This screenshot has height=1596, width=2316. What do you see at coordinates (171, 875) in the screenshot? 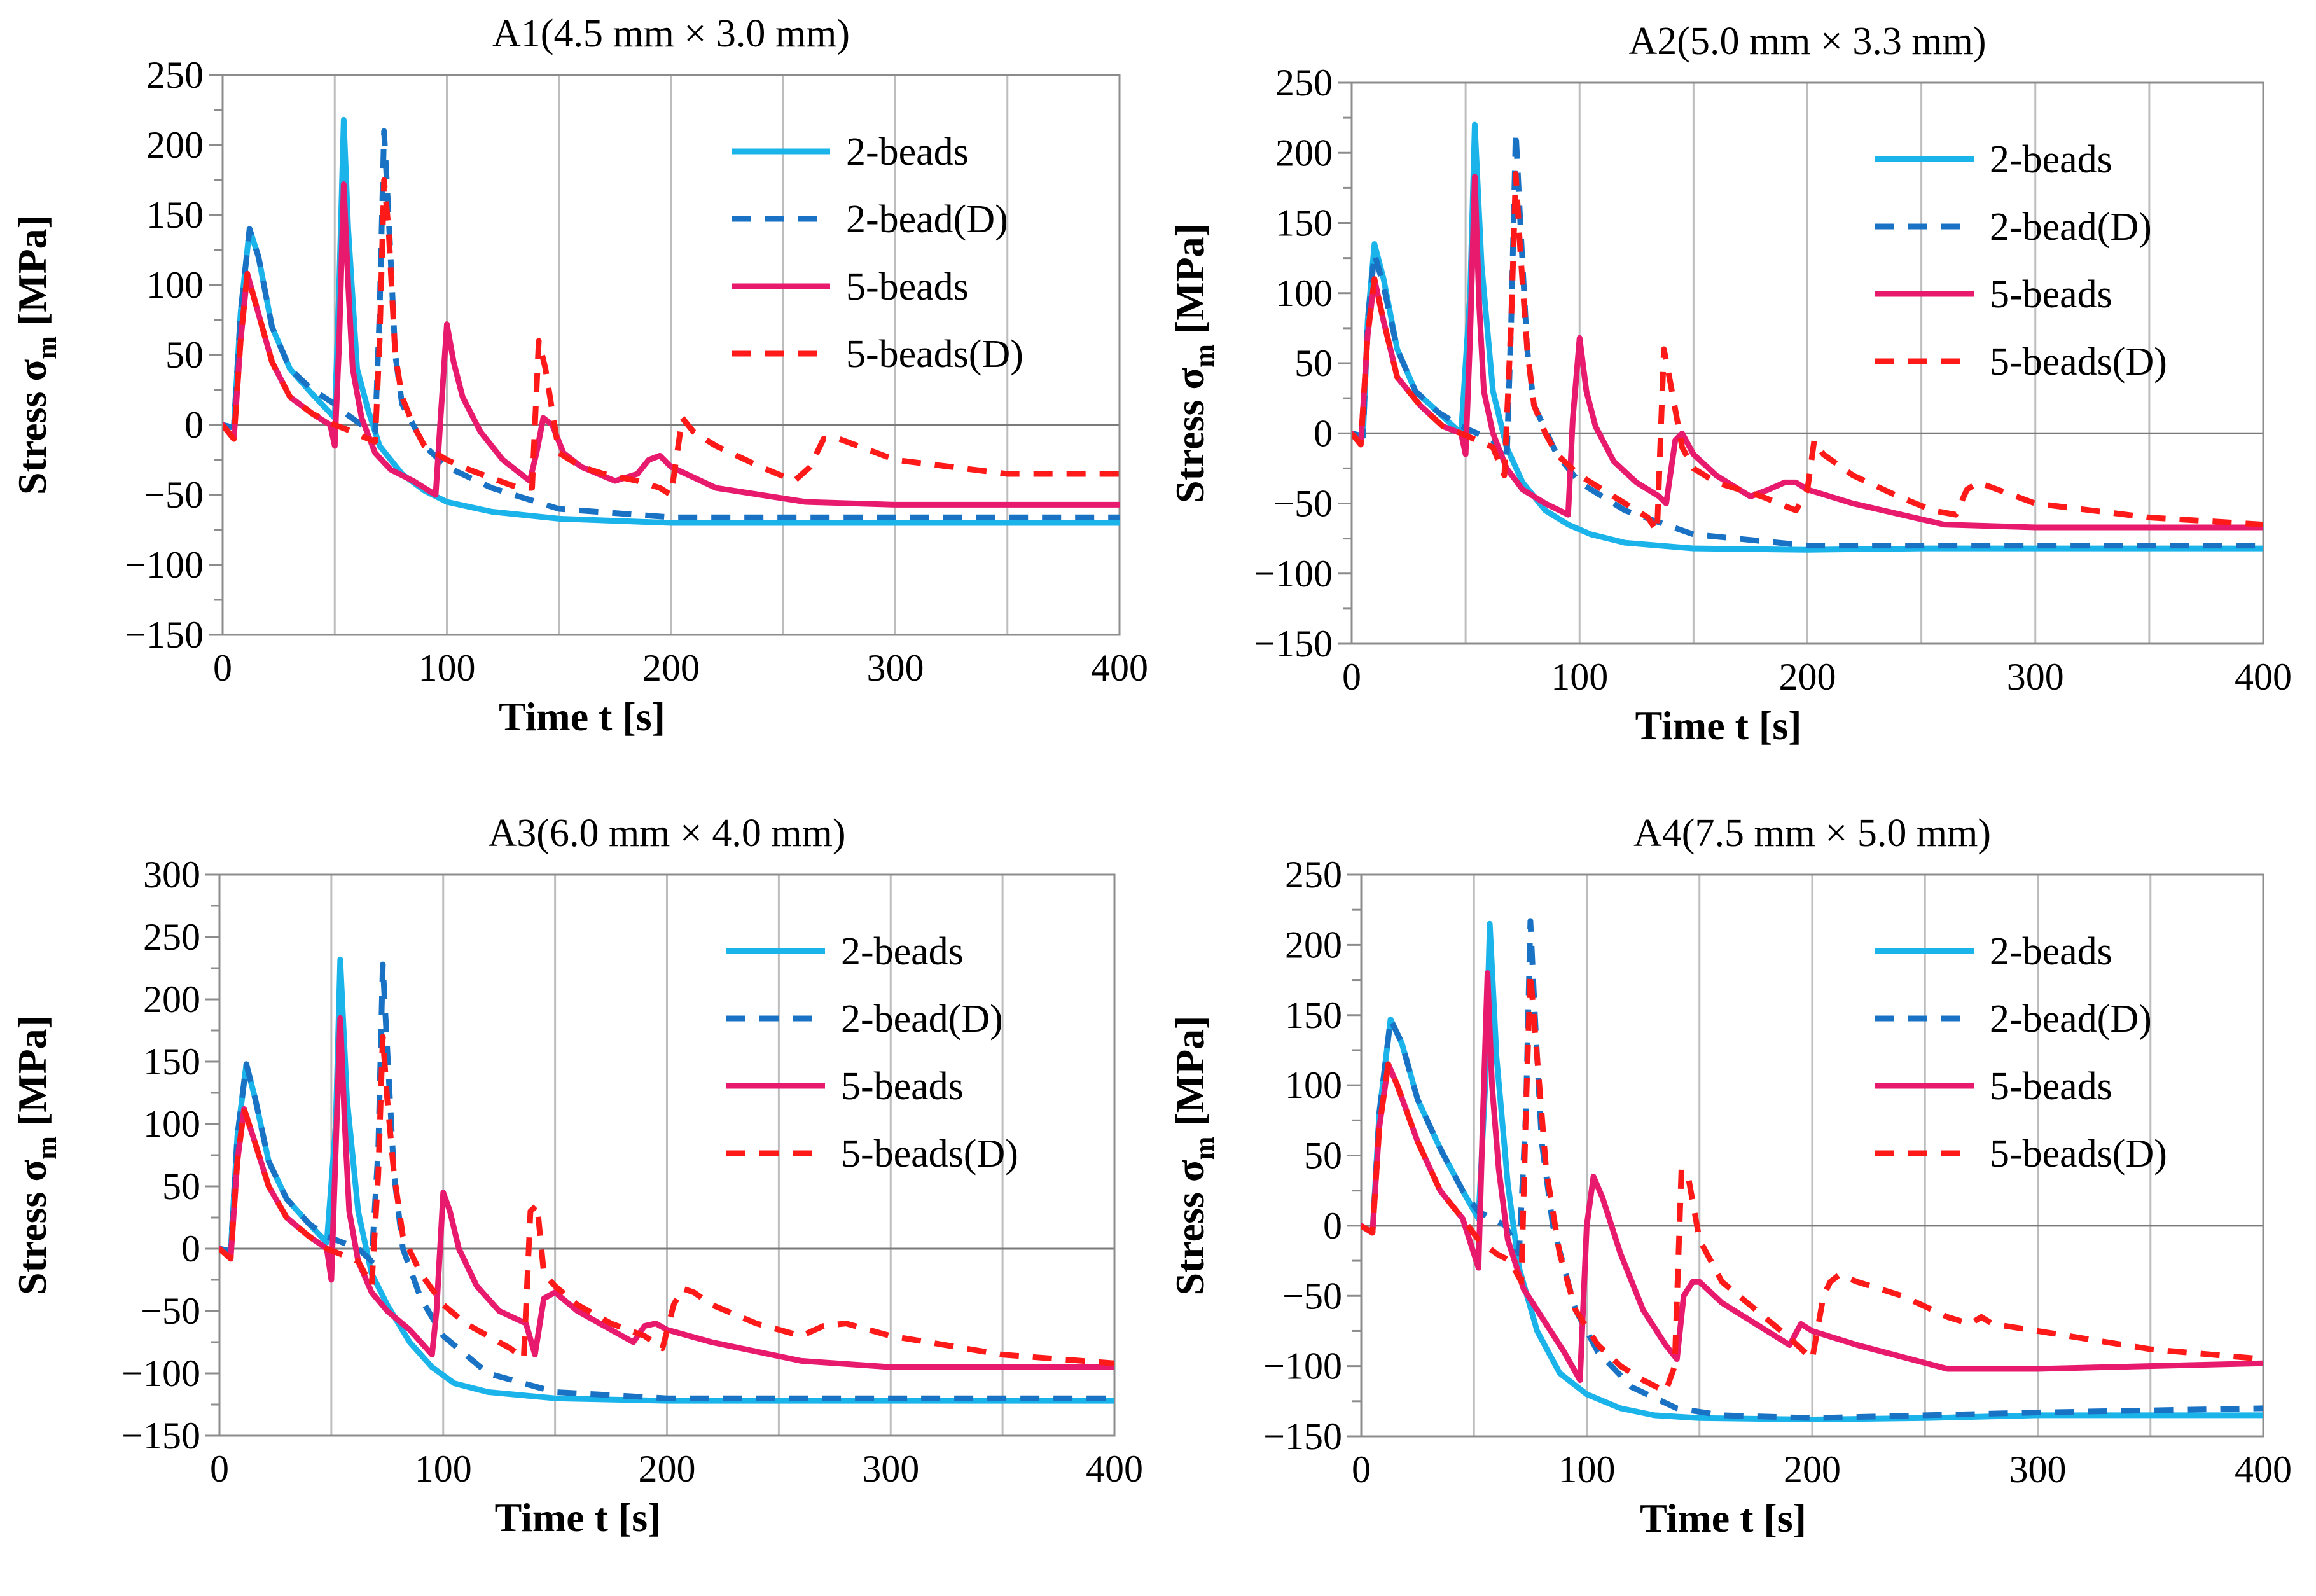
I see `y-tick-label: 300` at bounding box center [171, 875].